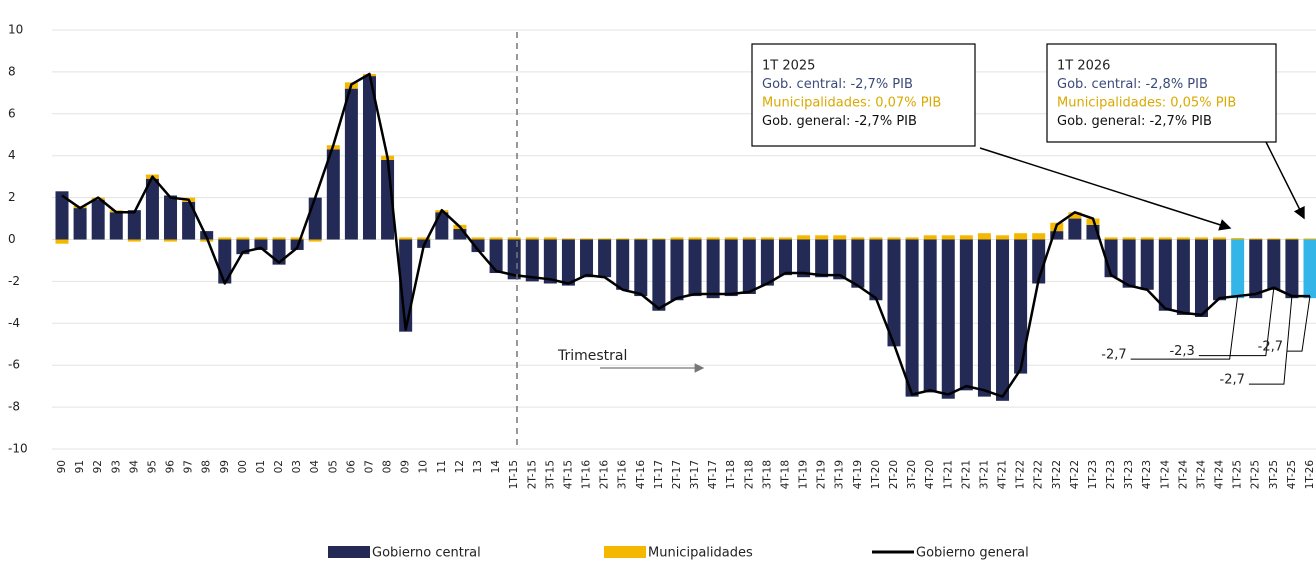 The image size is (1316, 565). What do you see at coordinates (677, 474) in the screenshot?
I see `x-tick-label: 2T-17` at bounding box center [677, 474].